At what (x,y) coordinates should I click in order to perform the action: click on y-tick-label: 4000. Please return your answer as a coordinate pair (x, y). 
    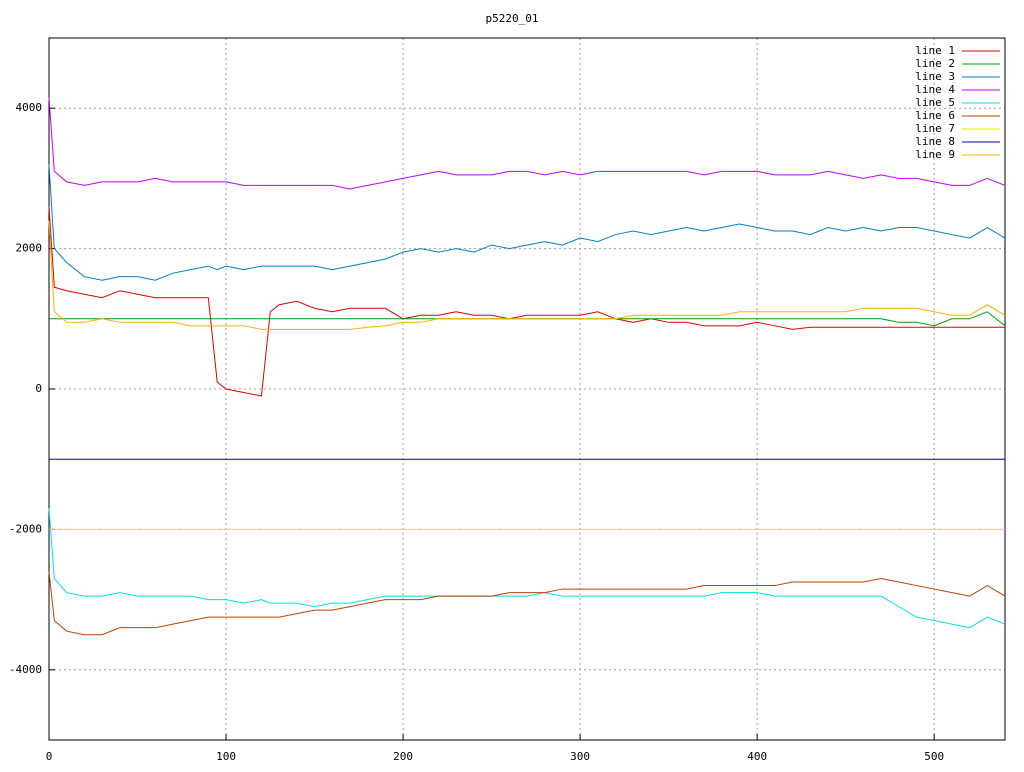
    Looking at the image, I should click on (29, 107).